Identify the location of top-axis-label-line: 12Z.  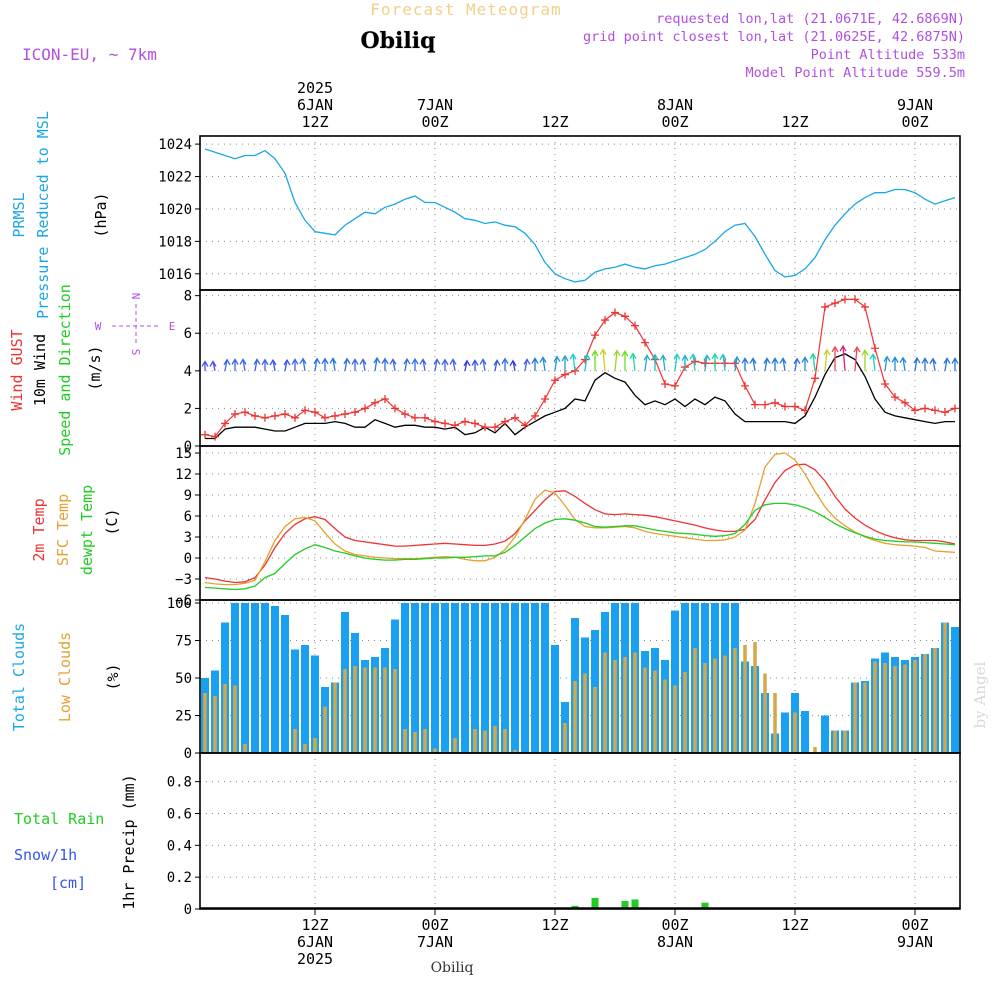
(794, 122).